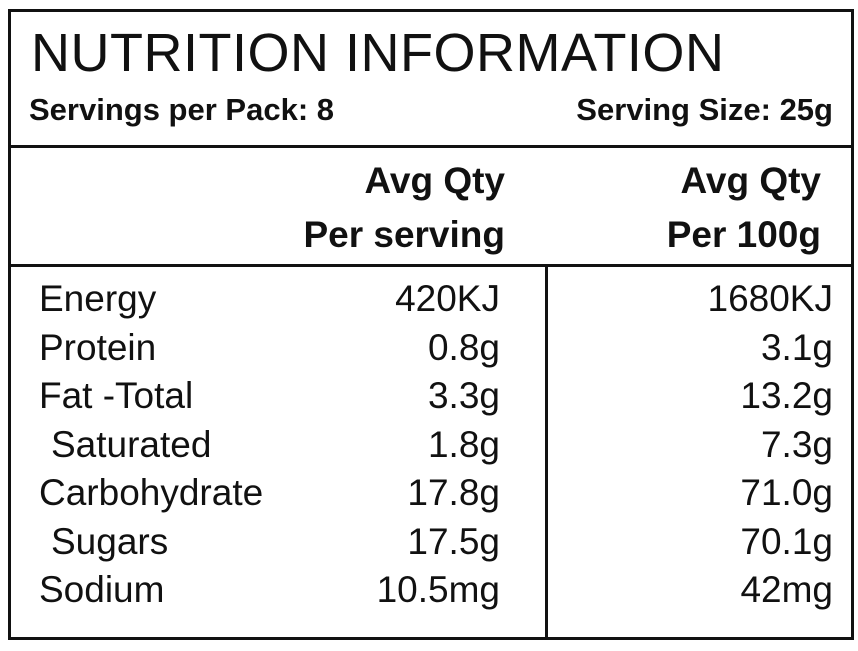 Image resolution: width=858 pixels, height=651 pixels. What do you see at coordinates (447, 298) in the screenshot?
I see `per-serving-value: 420KJ` at bounding box center [447, 298].